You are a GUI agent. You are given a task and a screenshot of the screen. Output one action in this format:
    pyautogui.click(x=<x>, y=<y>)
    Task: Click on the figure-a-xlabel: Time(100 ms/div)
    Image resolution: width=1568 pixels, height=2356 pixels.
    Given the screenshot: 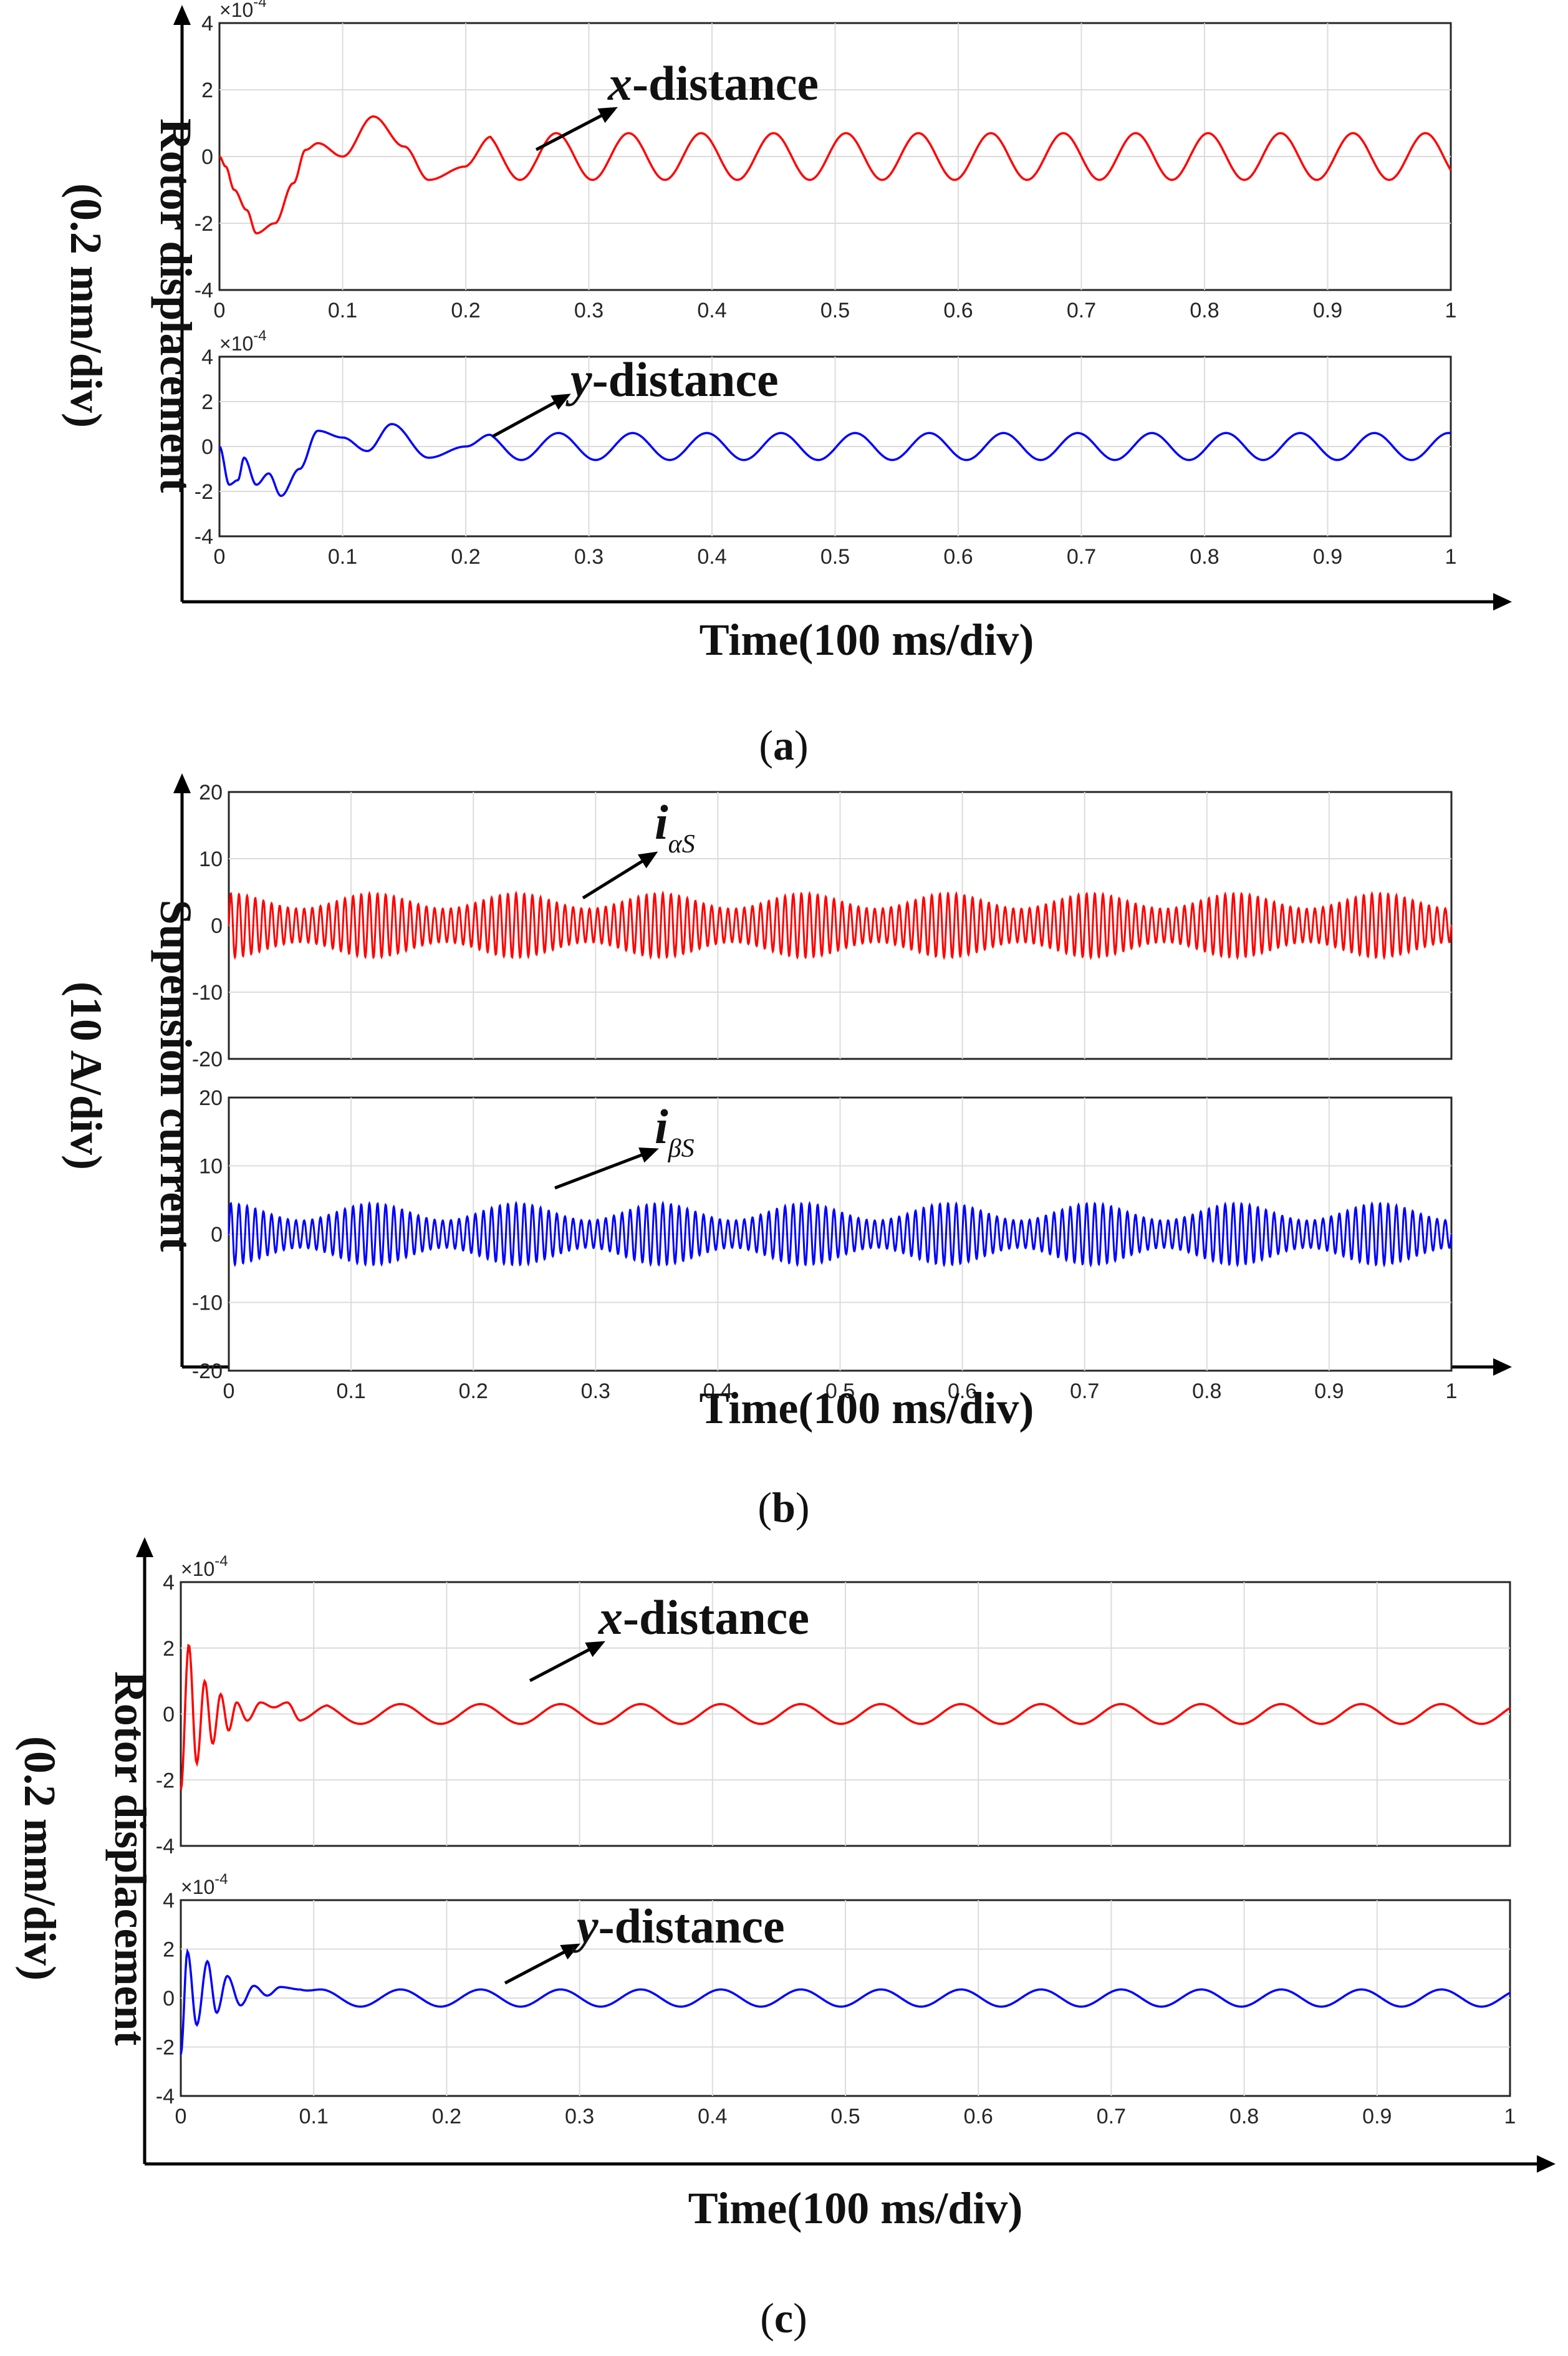 What is the action you would take?
    pyautogui.click(x=867, y=640)
    